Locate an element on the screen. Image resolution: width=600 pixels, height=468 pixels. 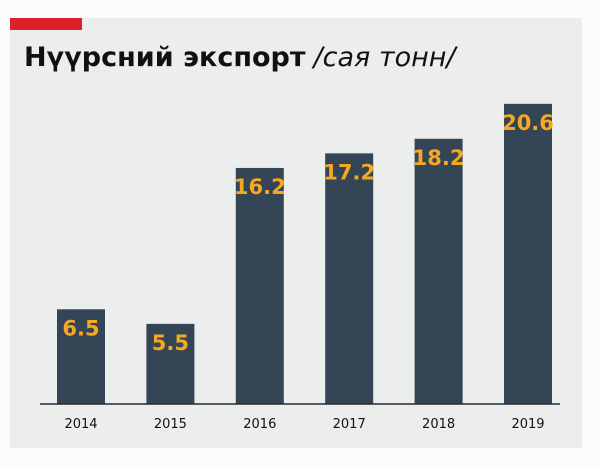
accent-bar is located at coordinates (46, 24).